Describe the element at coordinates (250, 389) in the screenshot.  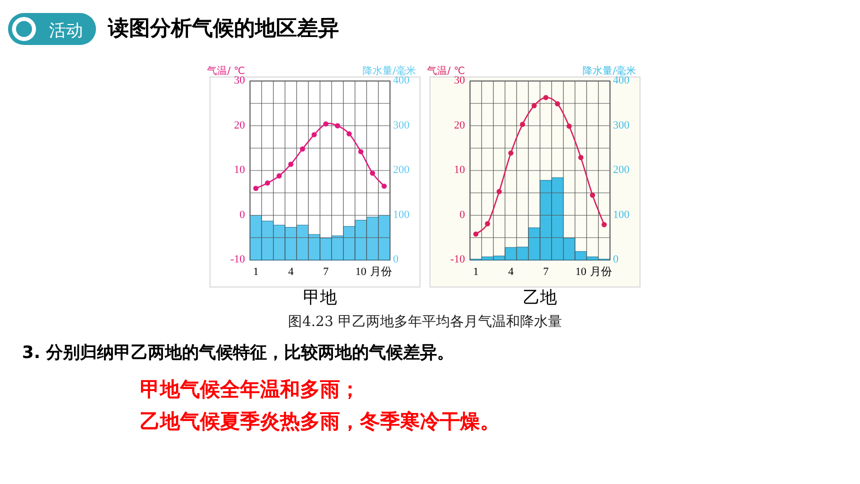
I see `text: 甲地气候全年温和多雨；` at that location.